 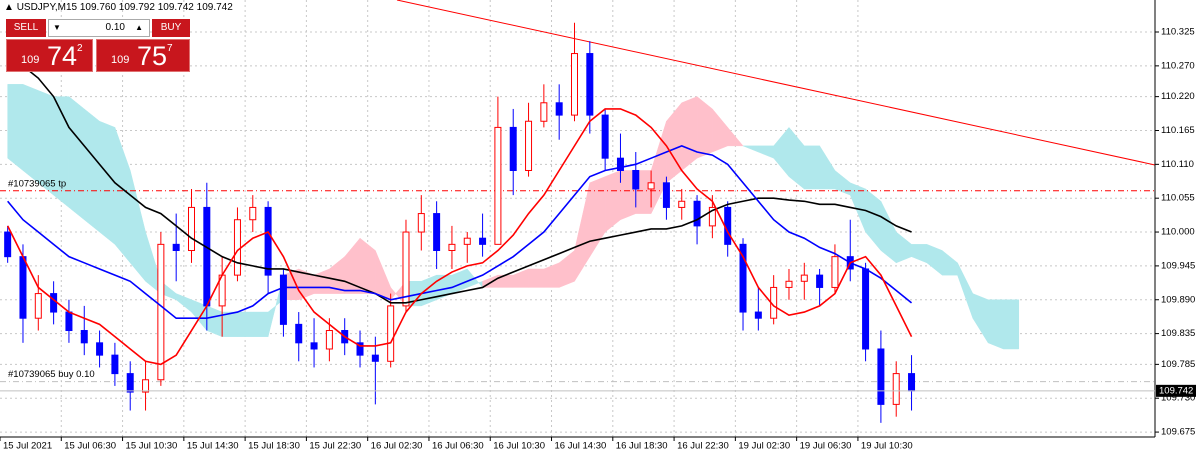 I want to click on order-label: #10739065 buy 0.10, so click(x=51, y=374).